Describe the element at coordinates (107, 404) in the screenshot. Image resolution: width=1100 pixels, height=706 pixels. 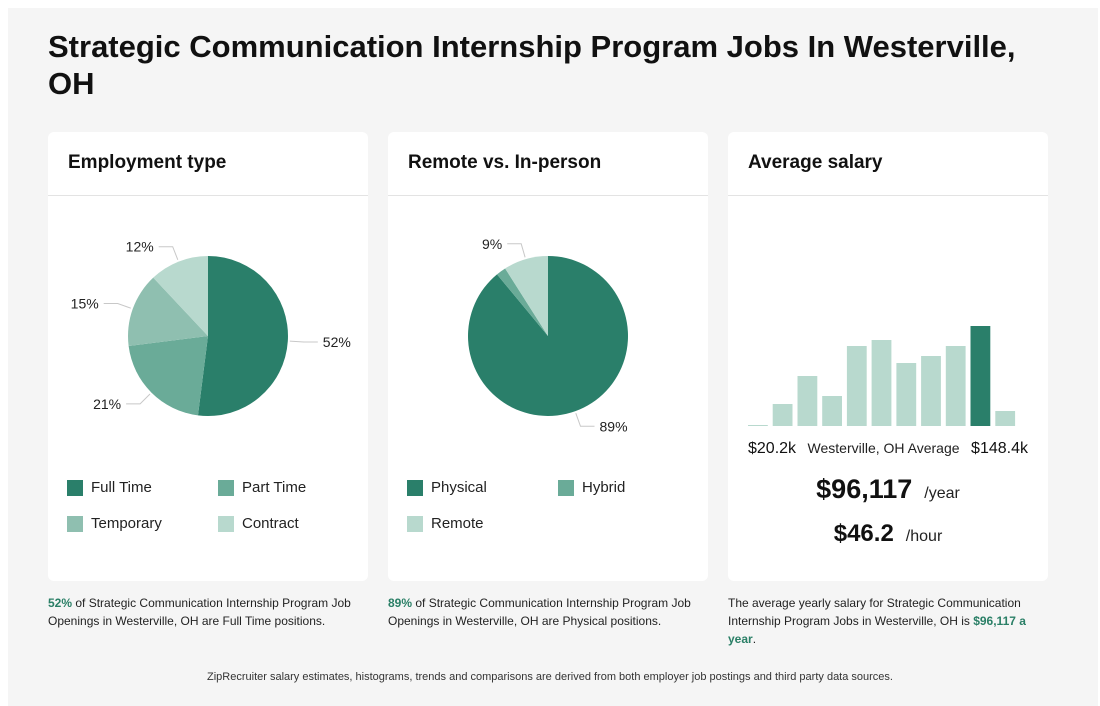
I see `pie-value-label-part-time: 21%` at that location.